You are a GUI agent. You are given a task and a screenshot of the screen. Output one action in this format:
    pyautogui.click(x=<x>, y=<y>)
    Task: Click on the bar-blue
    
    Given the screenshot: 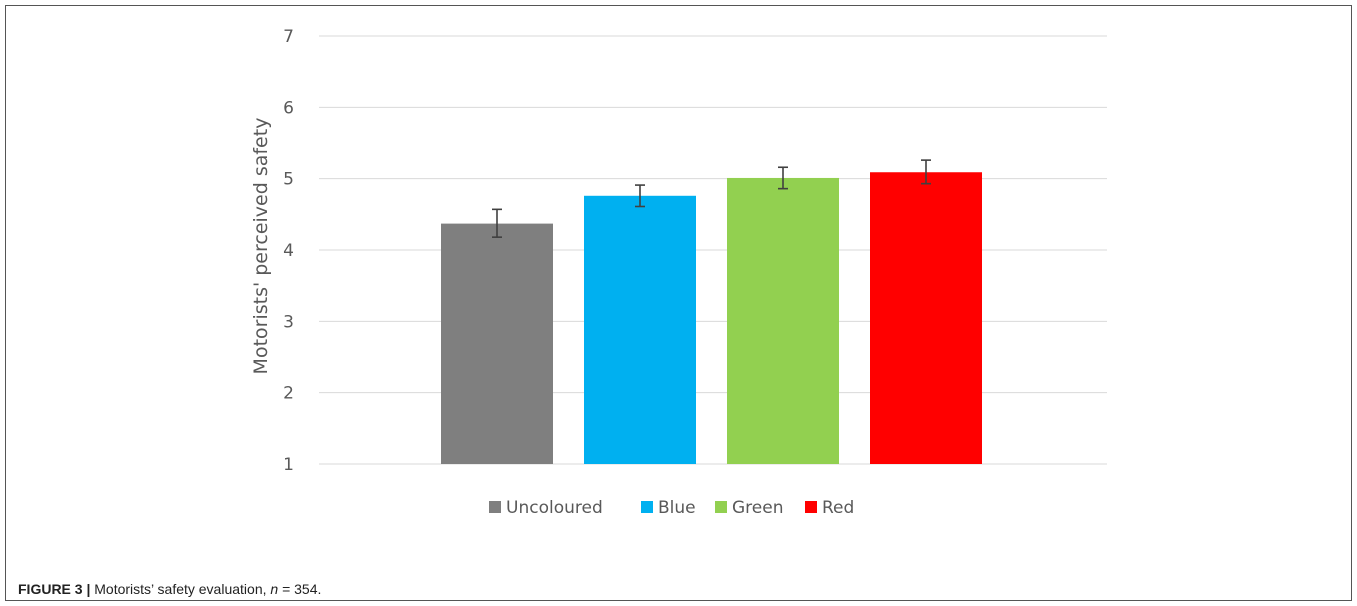 What is the action you would take?
    pyautogui.click(x=640, y=329)
    